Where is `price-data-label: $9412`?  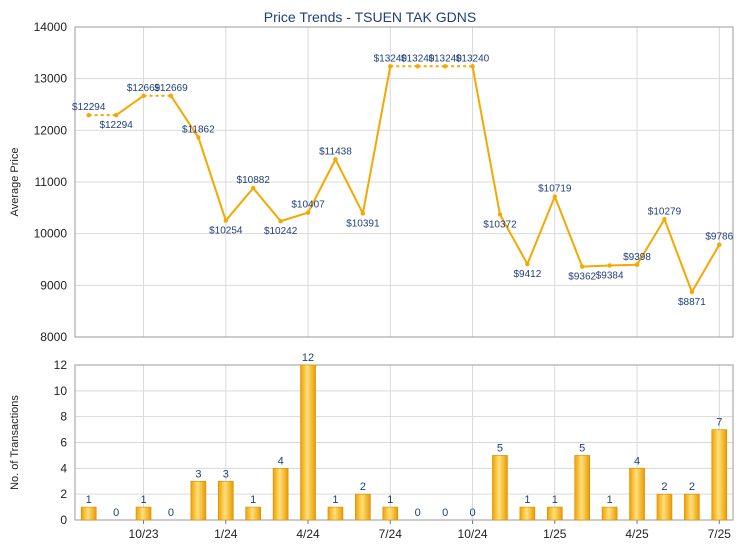 price-data-label: $9412 is located at coordinates (527, 274).